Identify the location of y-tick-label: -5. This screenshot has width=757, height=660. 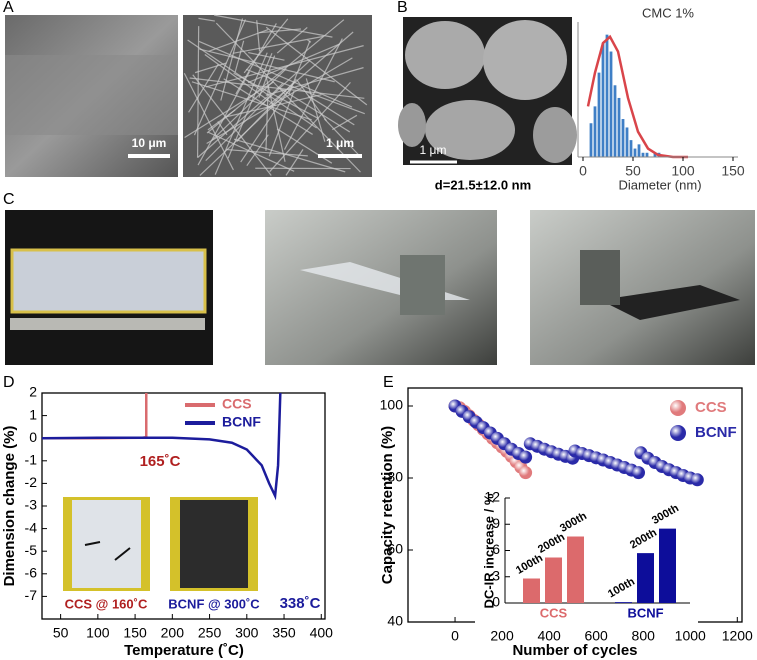
(31, 550).